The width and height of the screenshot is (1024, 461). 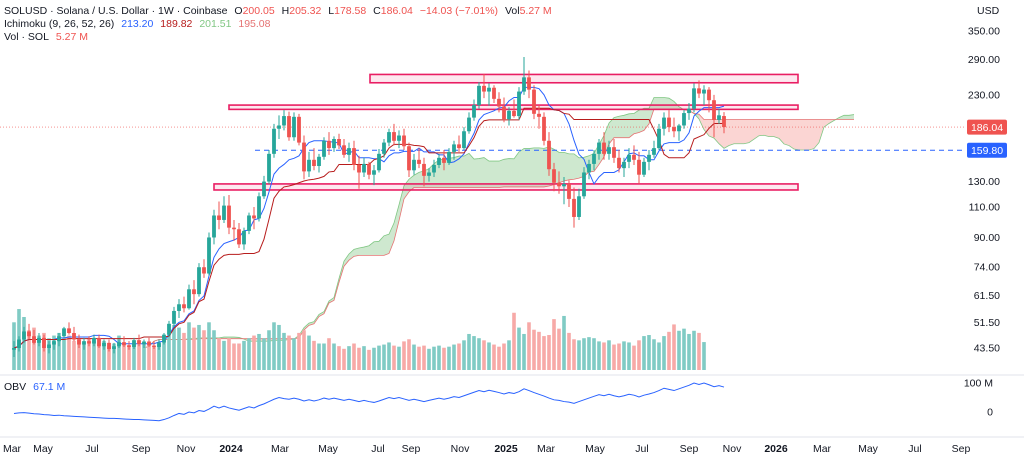 I want to click on obv-line, so click(x=369, y=402).